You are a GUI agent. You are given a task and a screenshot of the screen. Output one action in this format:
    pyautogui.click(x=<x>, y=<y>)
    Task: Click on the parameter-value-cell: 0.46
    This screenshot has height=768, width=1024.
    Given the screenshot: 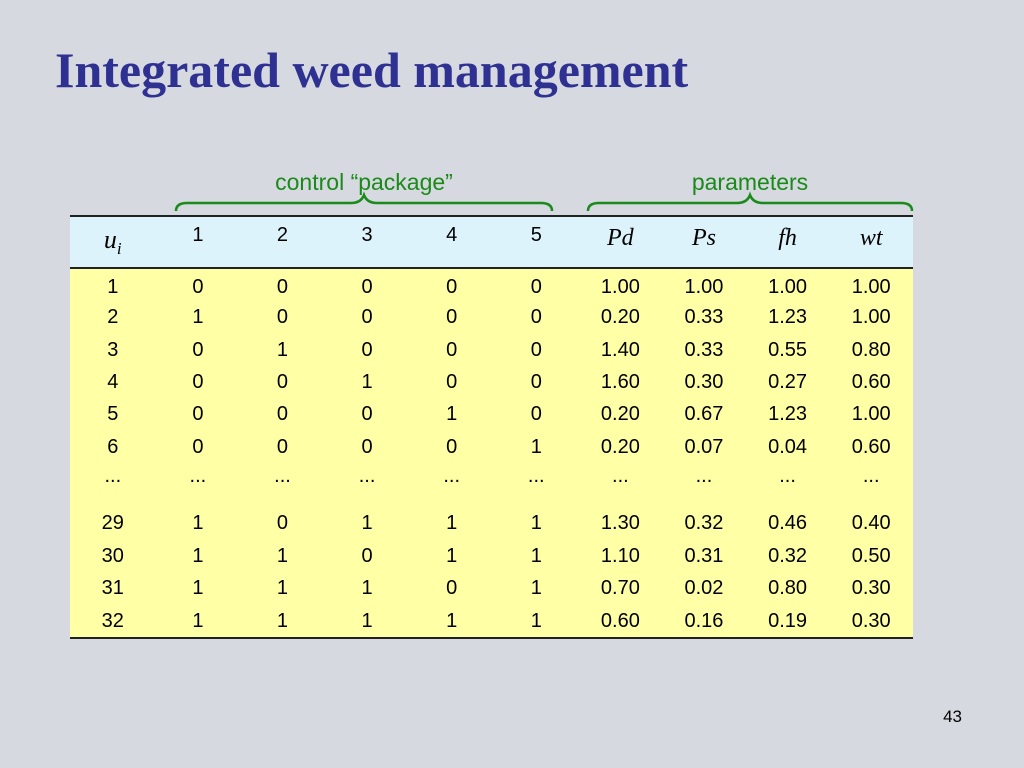 What is the action you would take?
    pyautogui.click(x=788, y=523)
    